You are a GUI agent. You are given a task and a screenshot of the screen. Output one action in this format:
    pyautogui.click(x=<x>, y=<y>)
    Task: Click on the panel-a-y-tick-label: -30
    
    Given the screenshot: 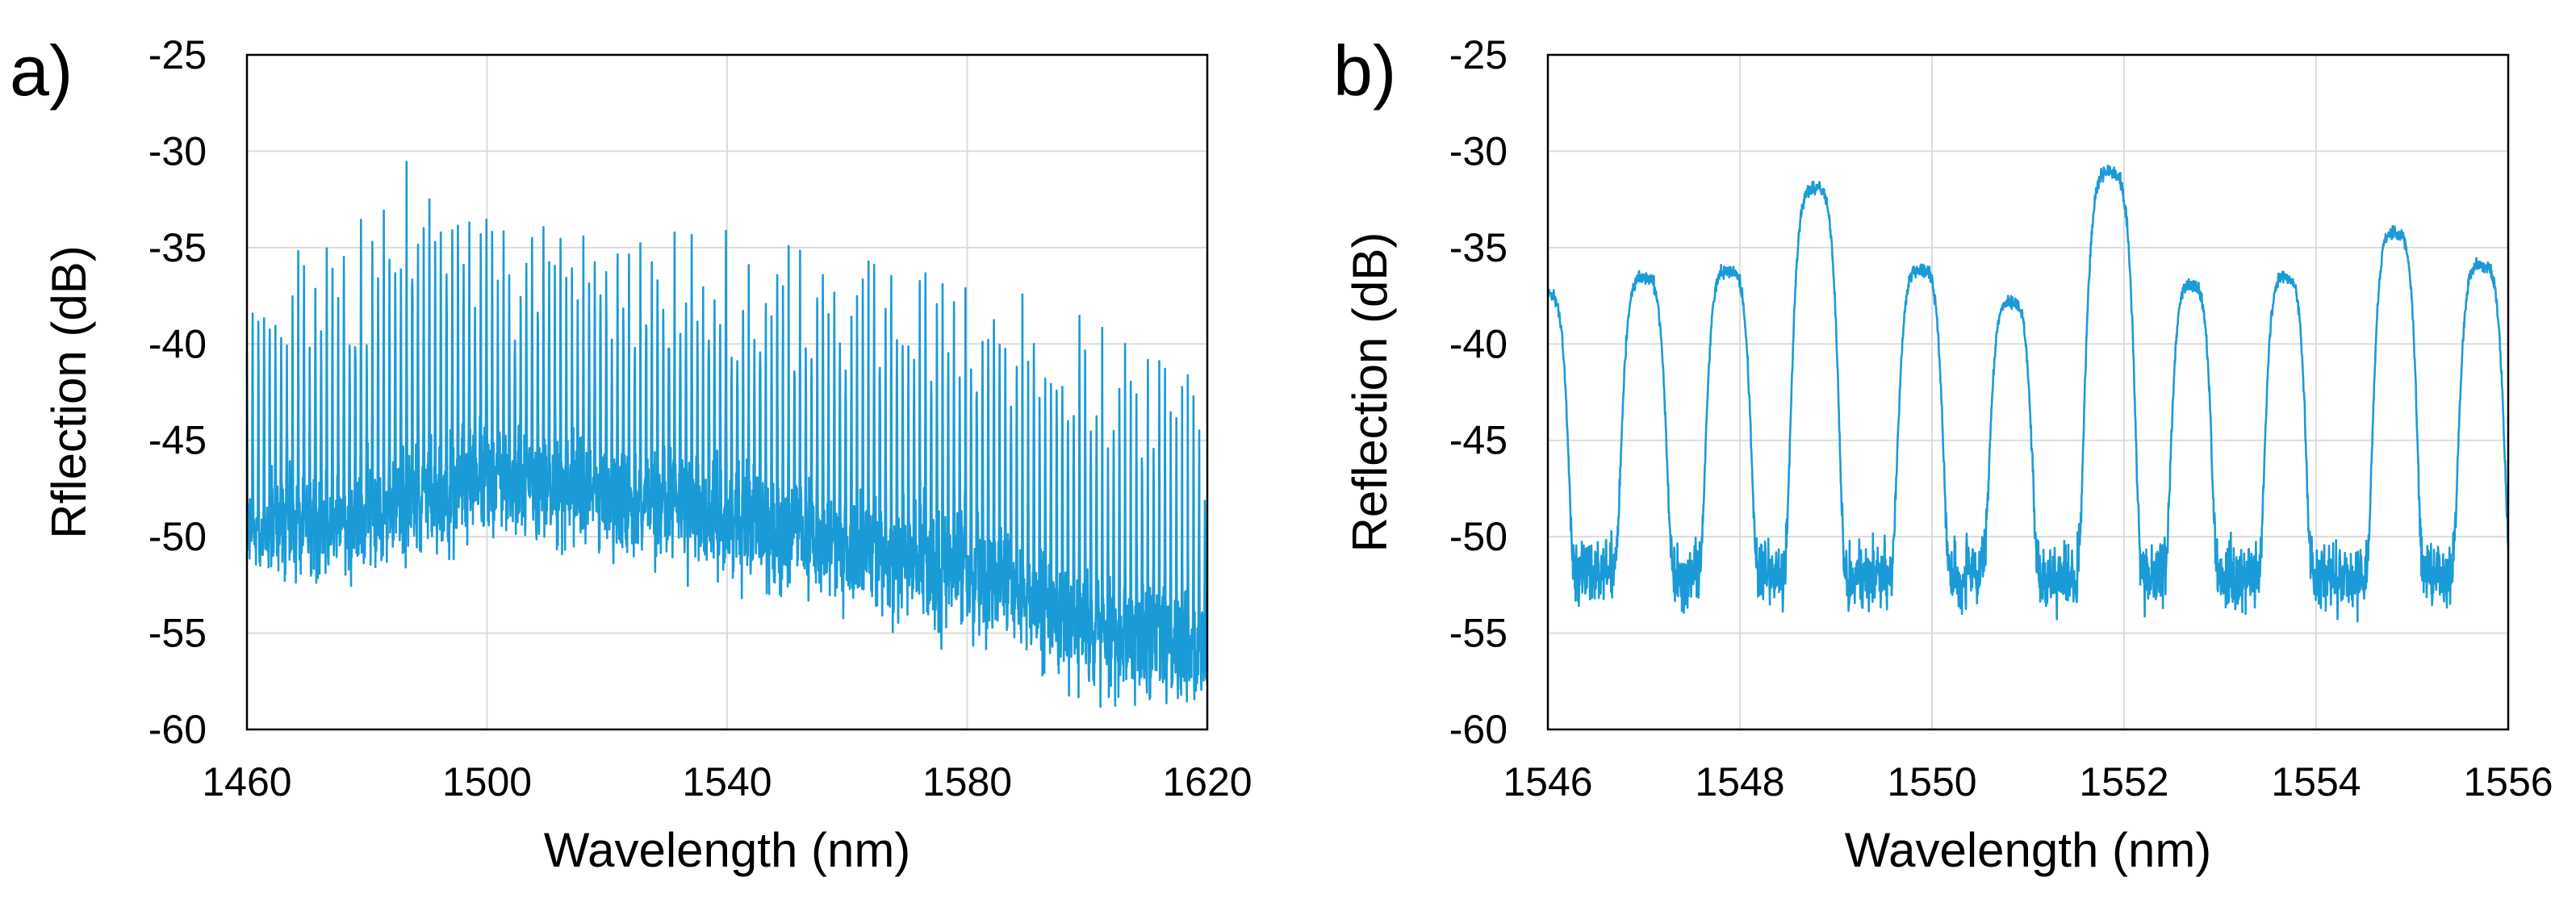 What is the action you would take?
    pyautogui.click(x=177, y=150)
    